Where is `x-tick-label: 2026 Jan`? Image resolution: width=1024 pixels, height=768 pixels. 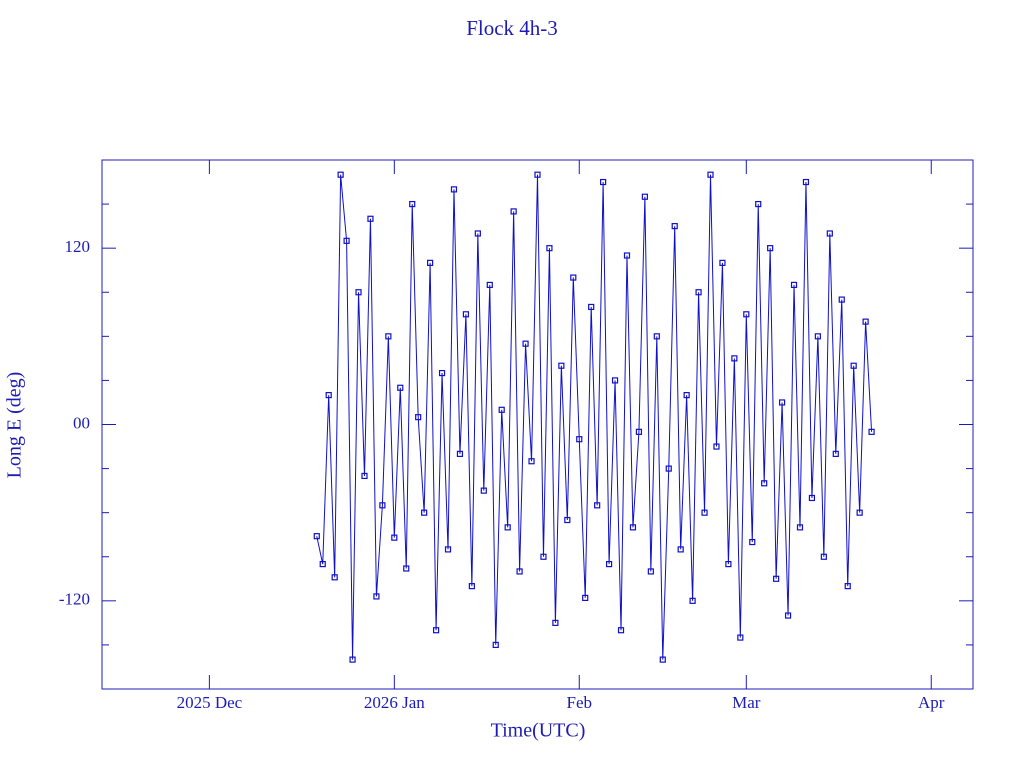 x-tick-label: 2026 Jan is located at coordinates (394, 702).